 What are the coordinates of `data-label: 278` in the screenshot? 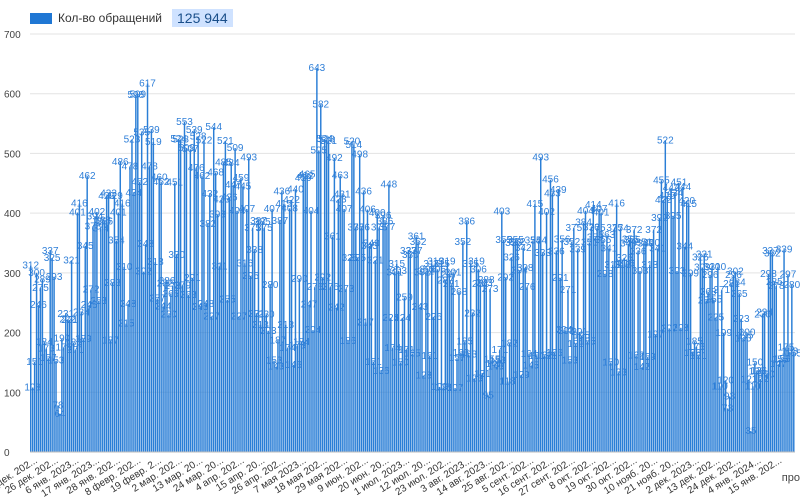 It's located at (172, 286).